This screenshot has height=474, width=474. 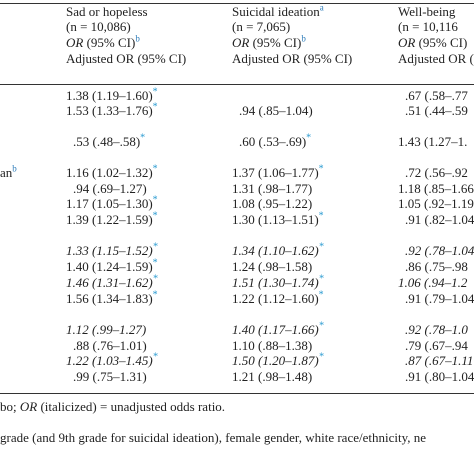 What do you see at coordinates (106, 329) in the screenshot?
I see `cell-value: 1.12 (.99–1.27)` at bounding box center [106, 329].